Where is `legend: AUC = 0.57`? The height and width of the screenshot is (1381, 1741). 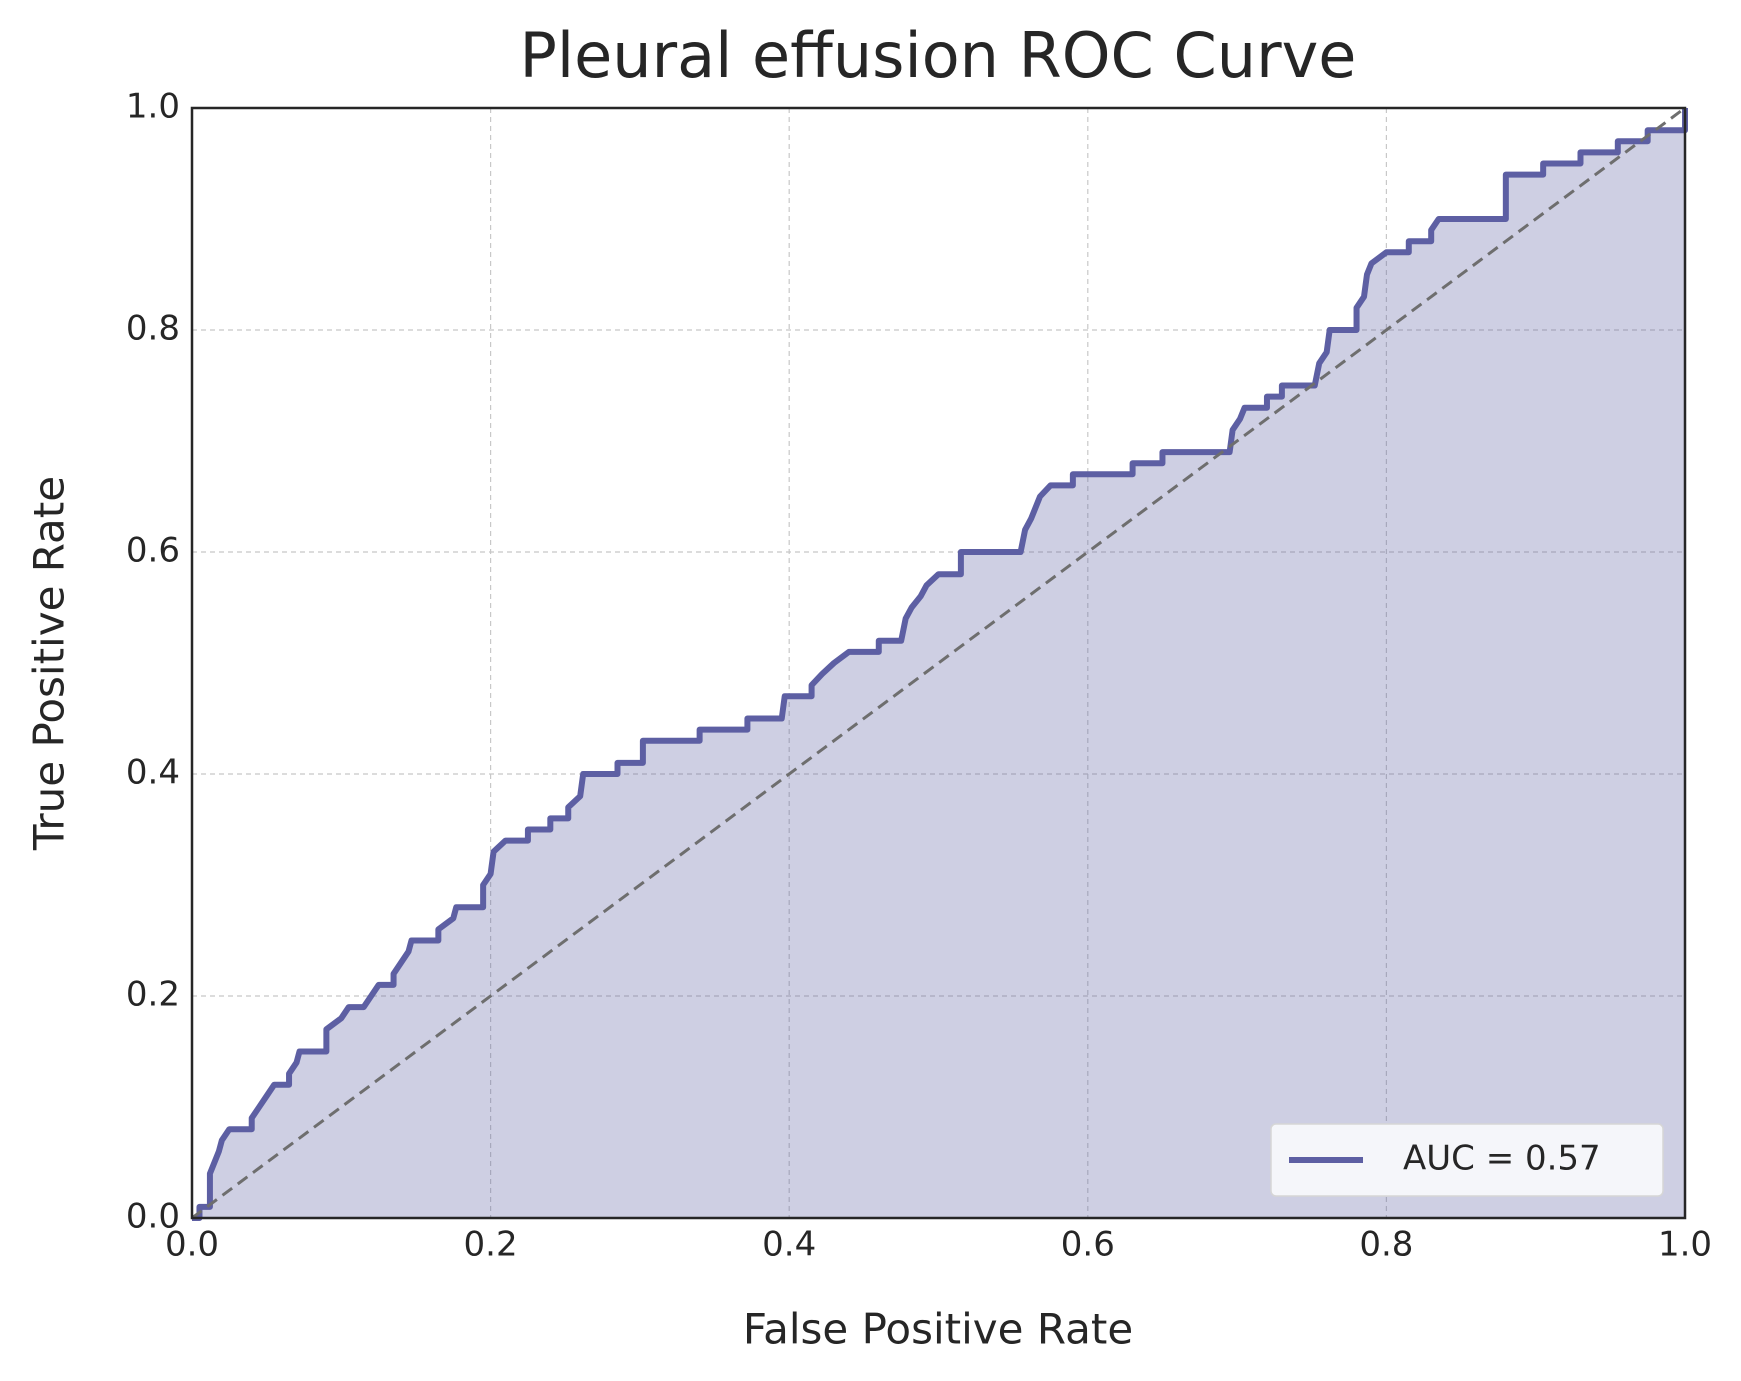
legend: AUC = 0.57 is located at coordinates (1467, 1160).